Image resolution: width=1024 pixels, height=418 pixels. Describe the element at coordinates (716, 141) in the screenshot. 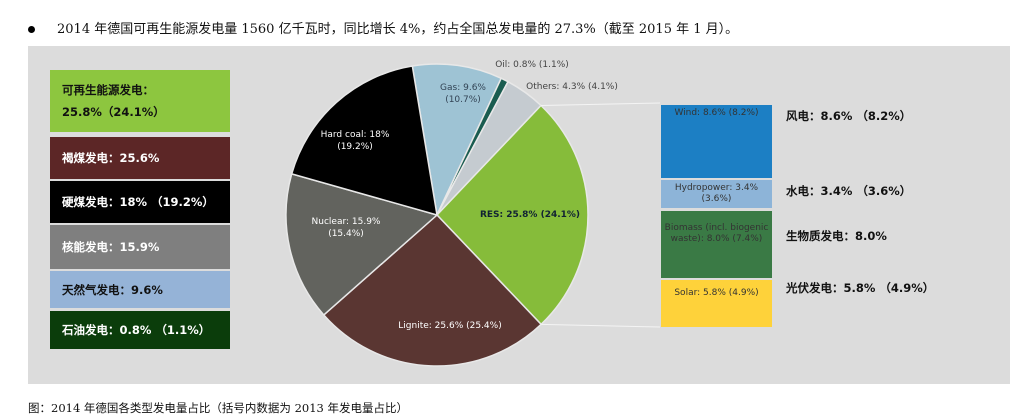

I see `res-box-wind: Wind: 8.6% (8.2%)` at that location.